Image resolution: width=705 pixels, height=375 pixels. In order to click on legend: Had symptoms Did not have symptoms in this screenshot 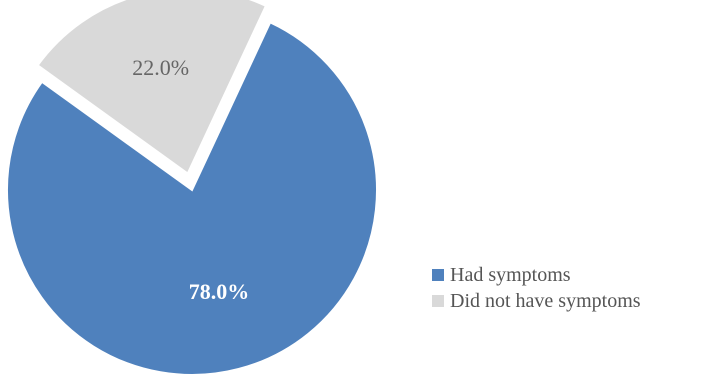, I will do `click(536, 288)`.